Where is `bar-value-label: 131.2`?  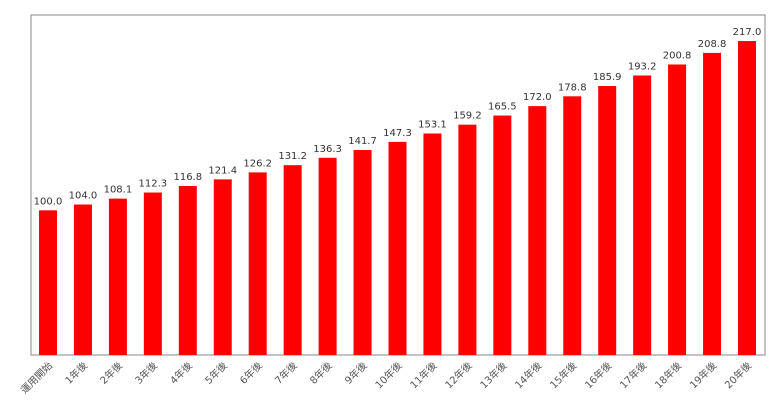
bar-value-label: 131.2 is located at coordinates (292, 156).